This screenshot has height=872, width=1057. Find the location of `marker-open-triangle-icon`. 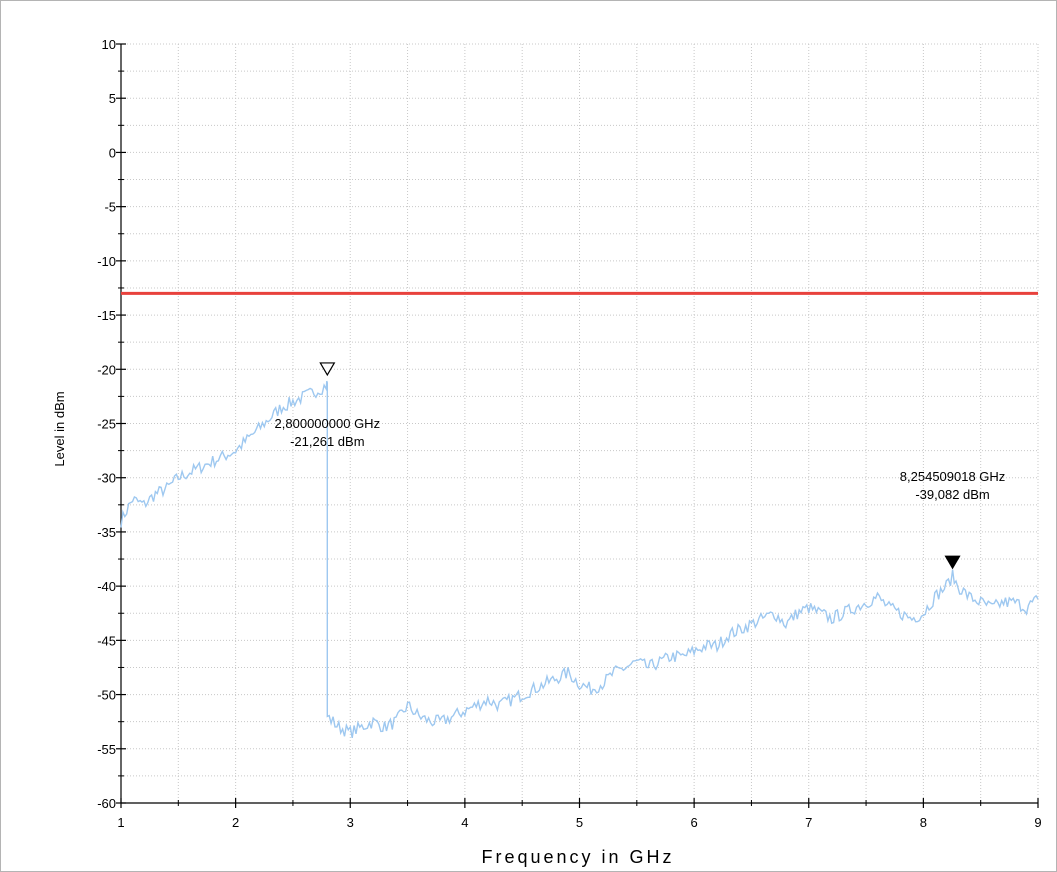

marker-open-triangle-icon is located at coordinates (327, 369).